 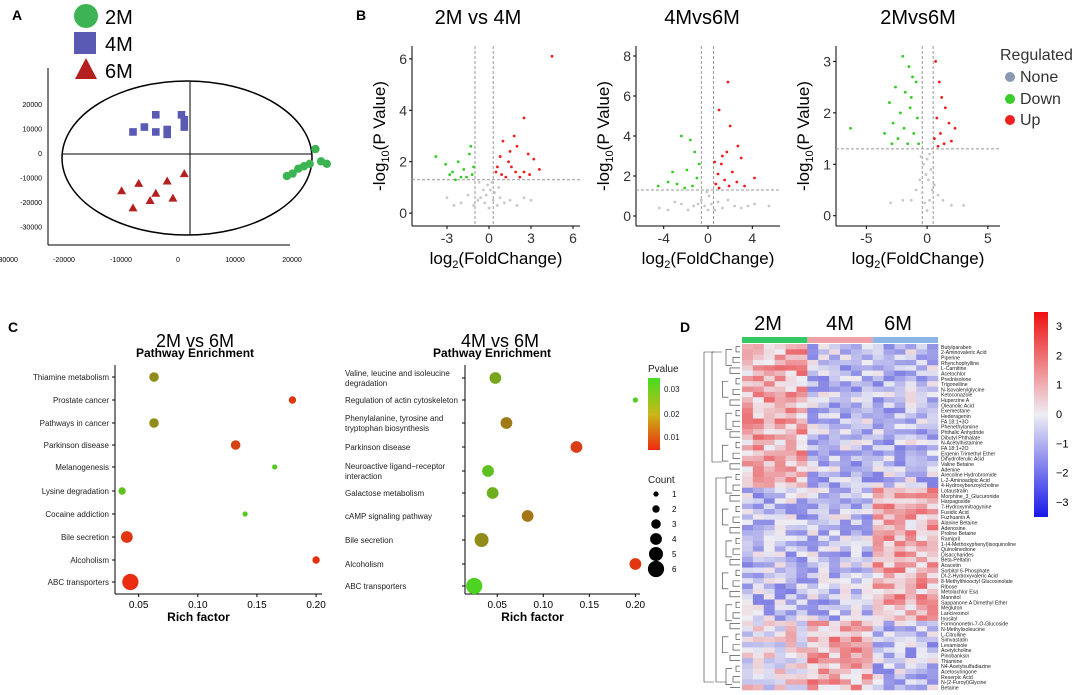 I want to click on pca-point-6m, so click(x=133, y=207).